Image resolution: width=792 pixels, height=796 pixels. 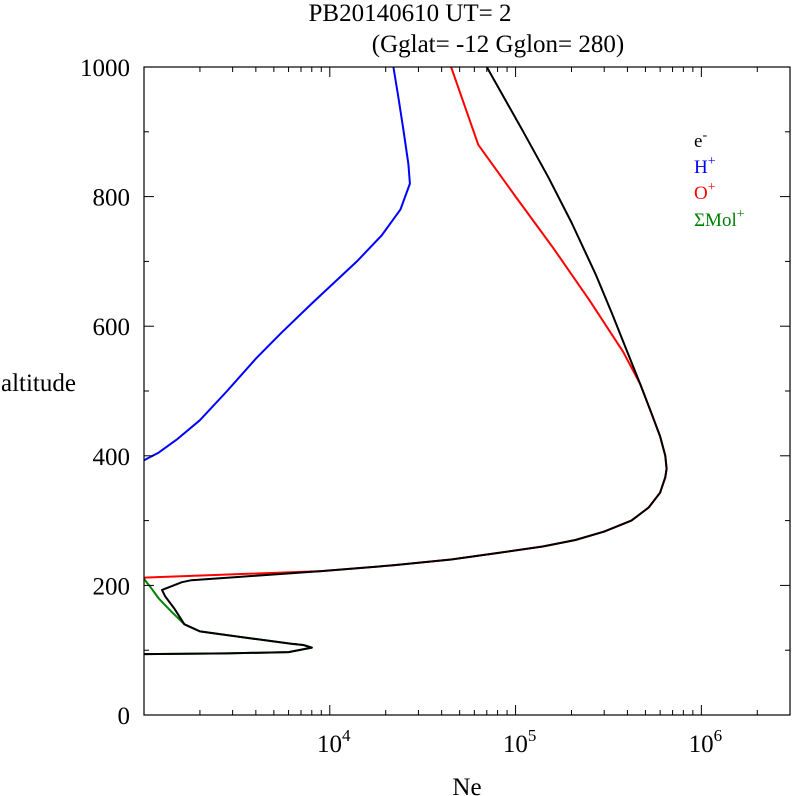 I want to click on y-axis-label: altitude, so click(x=38, y=383).